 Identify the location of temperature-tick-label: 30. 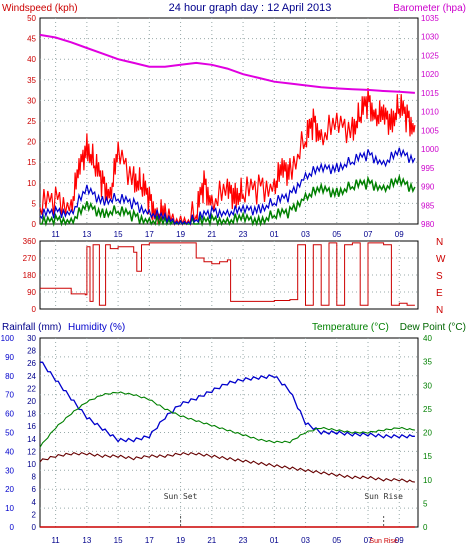
(427, 385).